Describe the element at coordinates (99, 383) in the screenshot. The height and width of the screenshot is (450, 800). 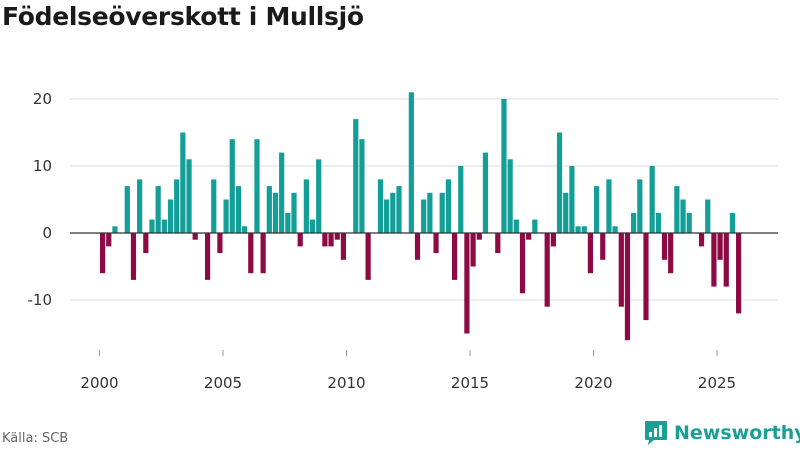
I see `x-tick-label: 2000` at that location.